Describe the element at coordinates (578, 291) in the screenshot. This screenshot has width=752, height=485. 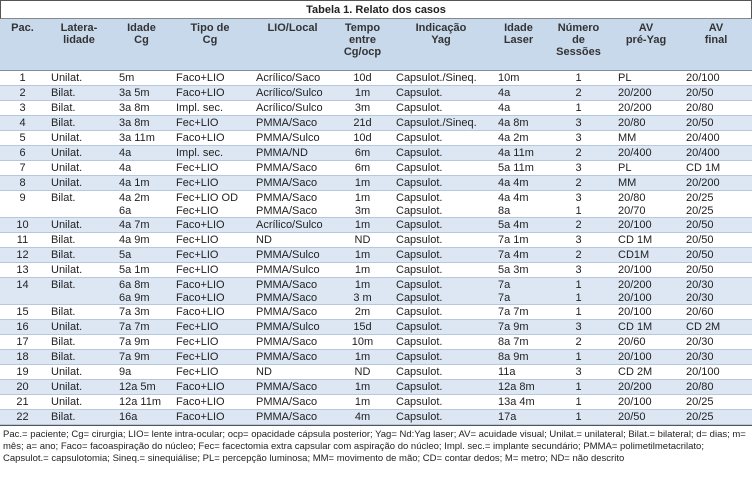
I see `table-cell: 1 1` at that location.